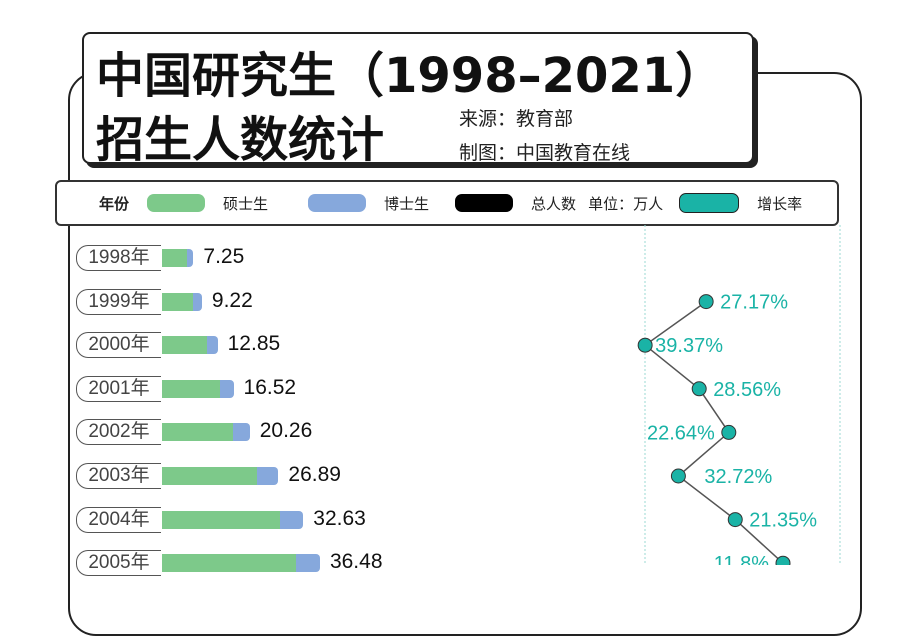  What do you see at coordinates (407, 203) in the screenshot?
I see `legend-doctor: 博士生` at bounding box center [407, 203].